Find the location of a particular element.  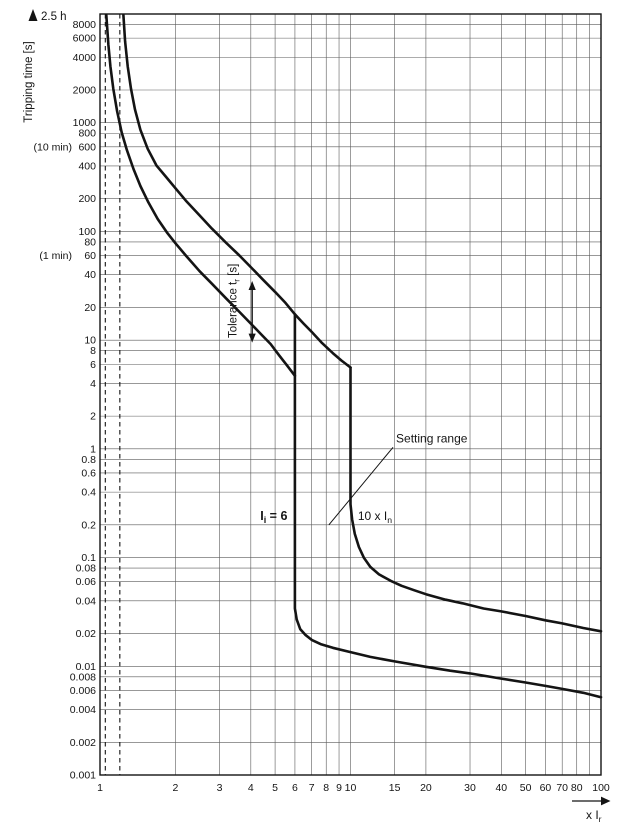

y-tick-label: 0.2 is located at coordinates (88, 525).